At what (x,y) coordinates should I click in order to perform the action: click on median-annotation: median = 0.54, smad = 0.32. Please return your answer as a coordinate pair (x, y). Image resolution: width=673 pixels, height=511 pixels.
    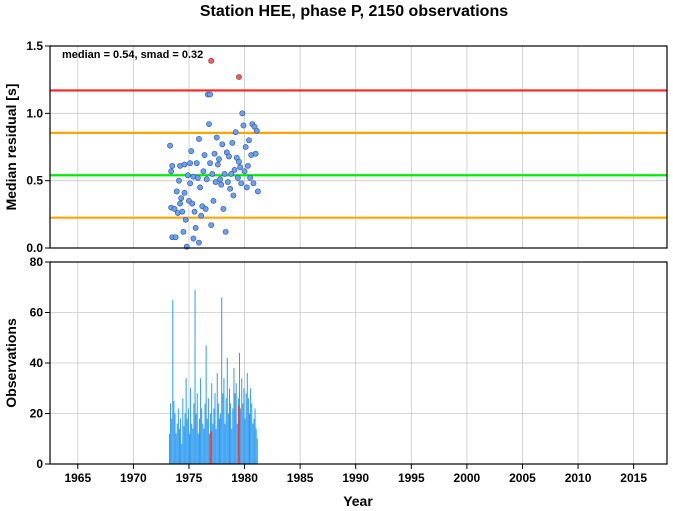
    Looking at the image, I should click on (132, 55).